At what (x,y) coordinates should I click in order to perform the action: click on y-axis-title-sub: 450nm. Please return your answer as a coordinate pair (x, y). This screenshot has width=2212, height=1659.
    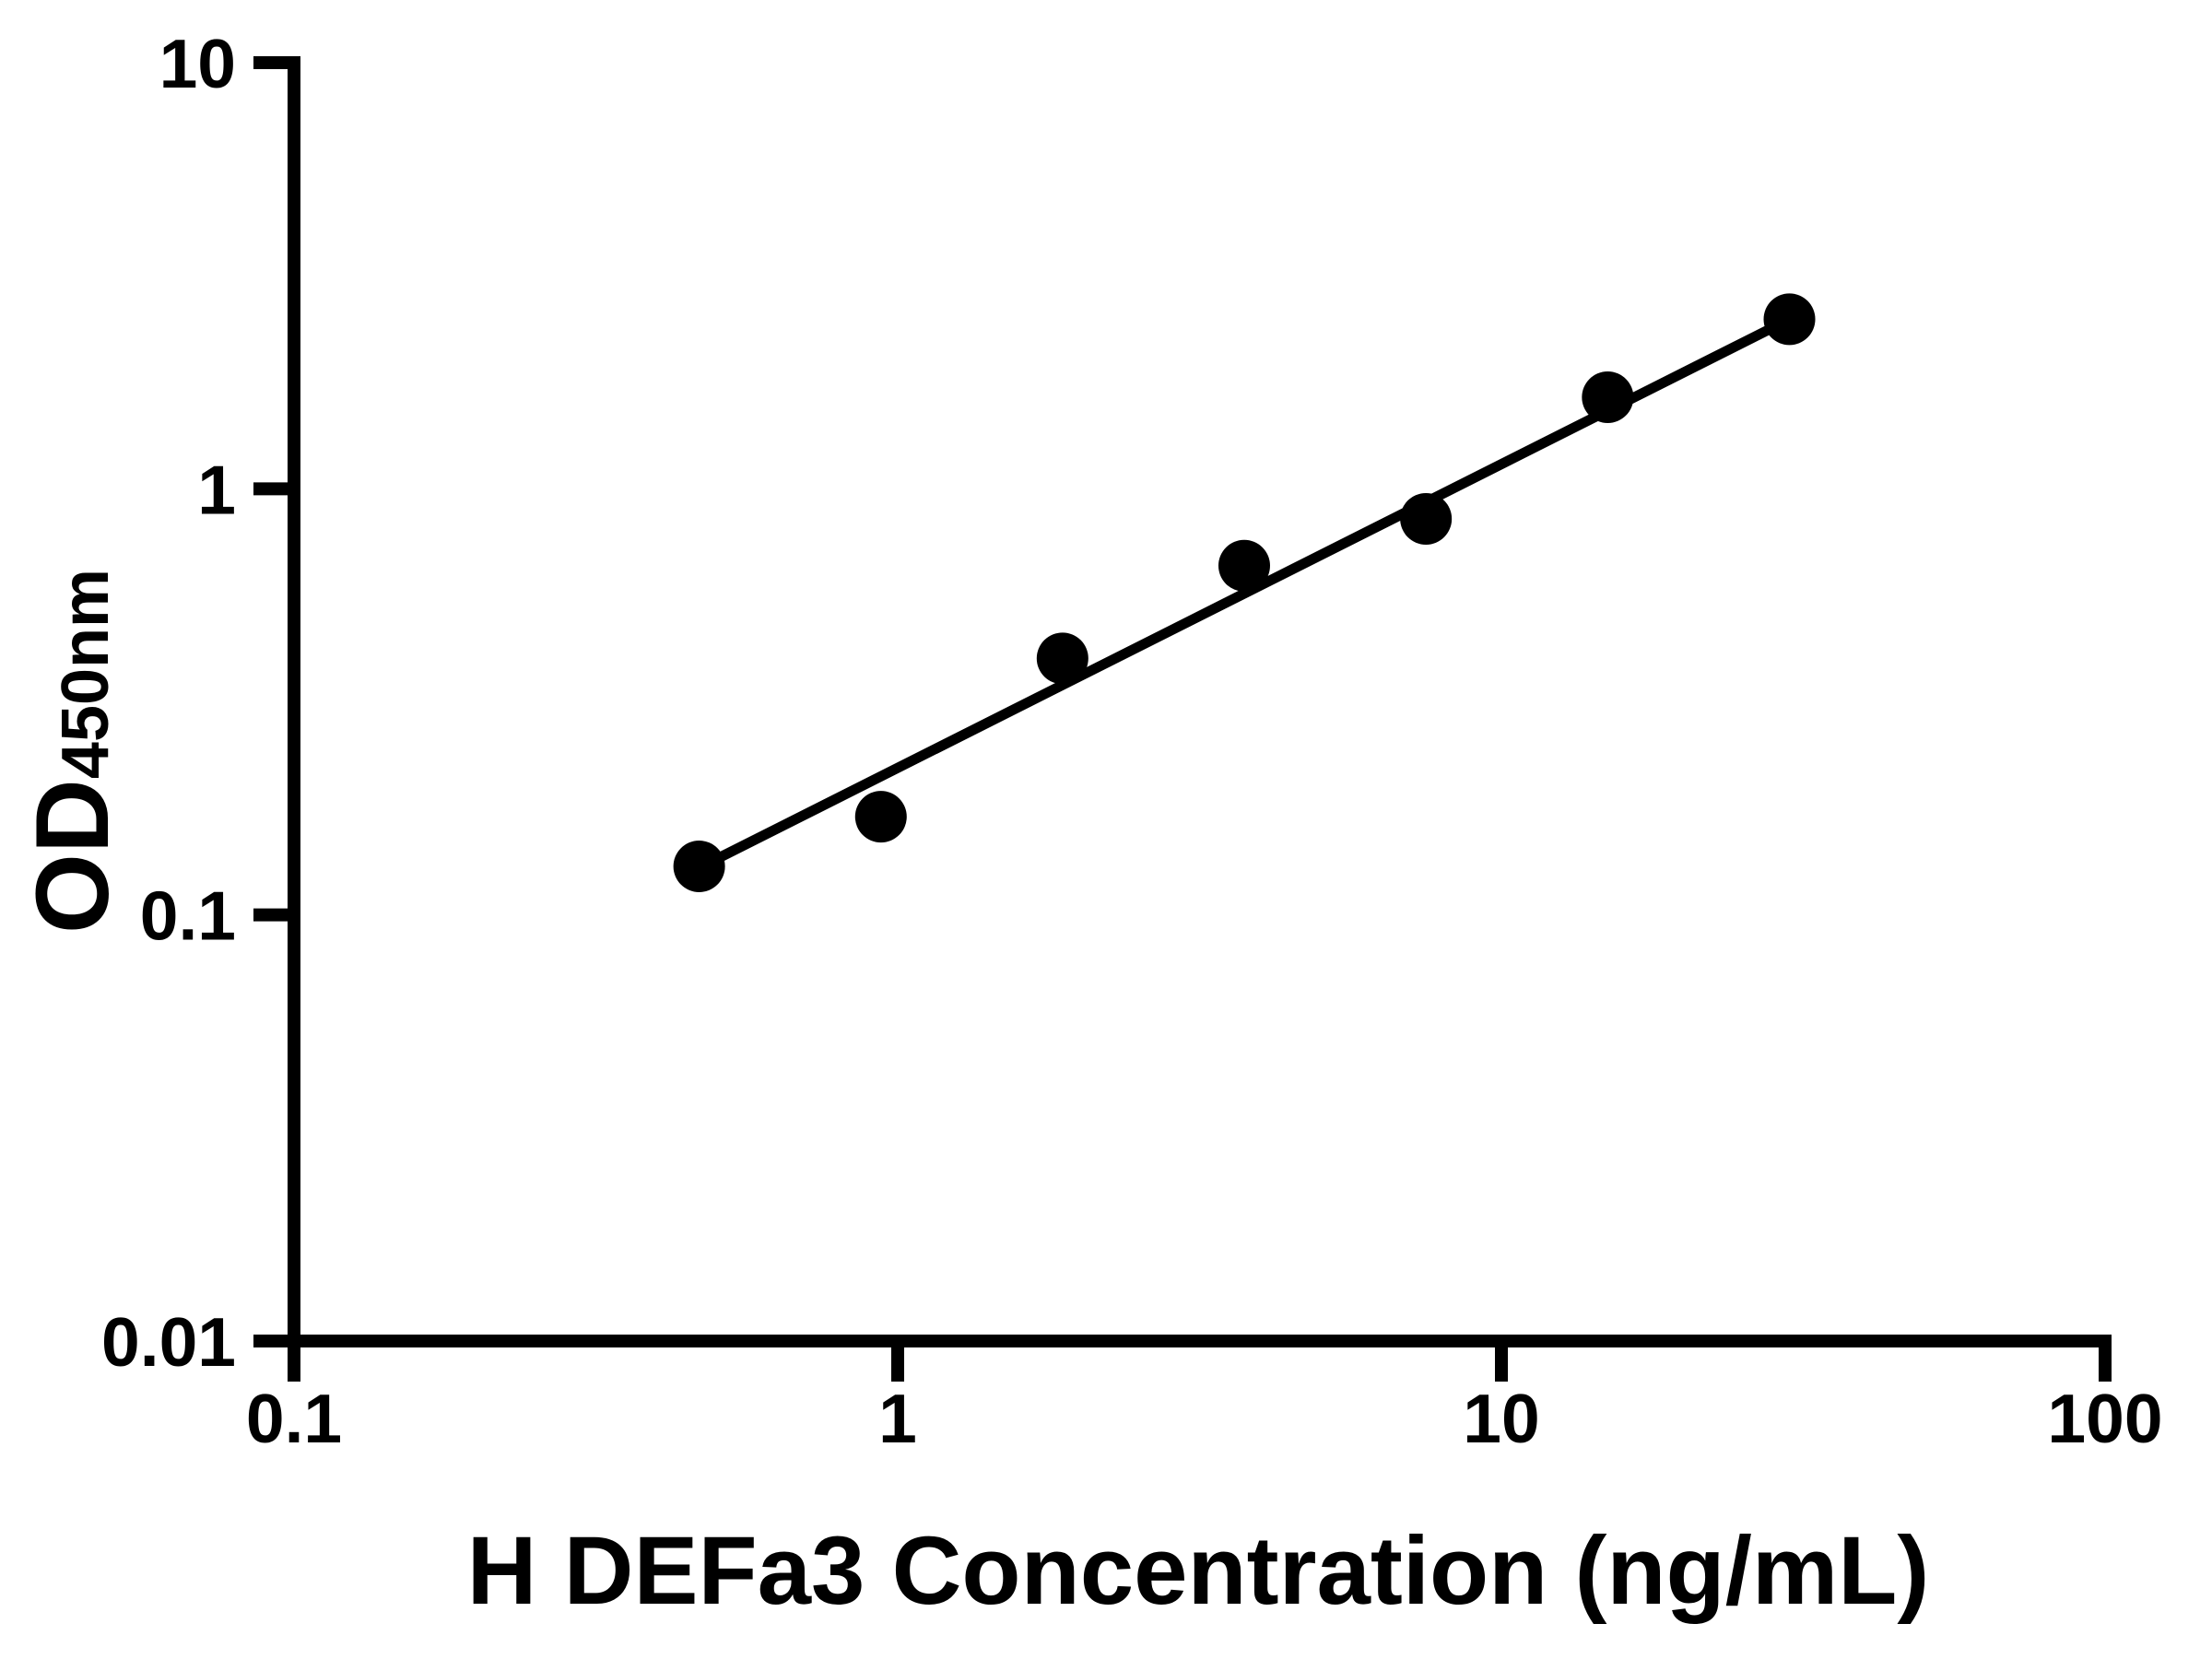
    Looking at the image, I should click on (86, 674).